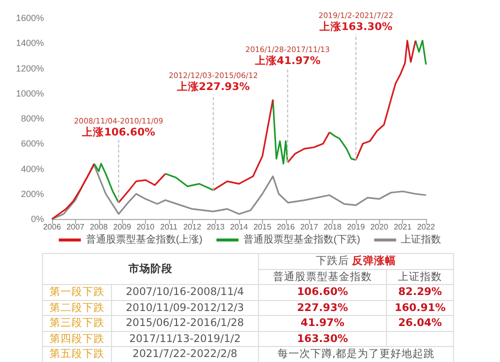 The width and height of the screenshot is (500, 362). What do you see at coordinates (185, 292) in the screenshot?
I see `text: 2007/10/16-2008/11/4` at bounding box center [185, 292].